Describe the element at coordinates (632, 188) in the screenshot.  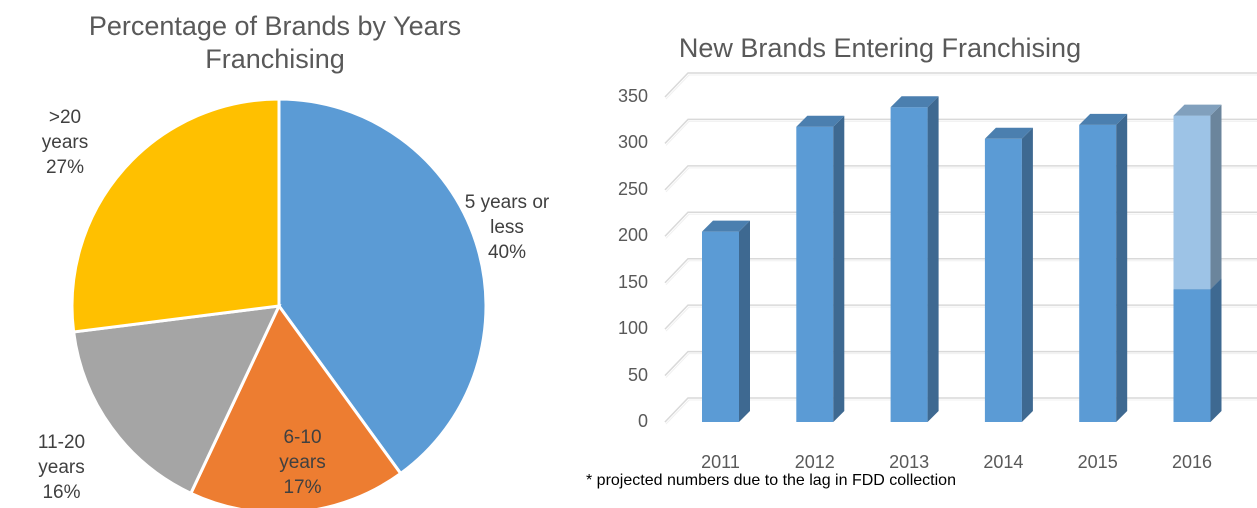
I see `y-tick-label: 250` at that location.